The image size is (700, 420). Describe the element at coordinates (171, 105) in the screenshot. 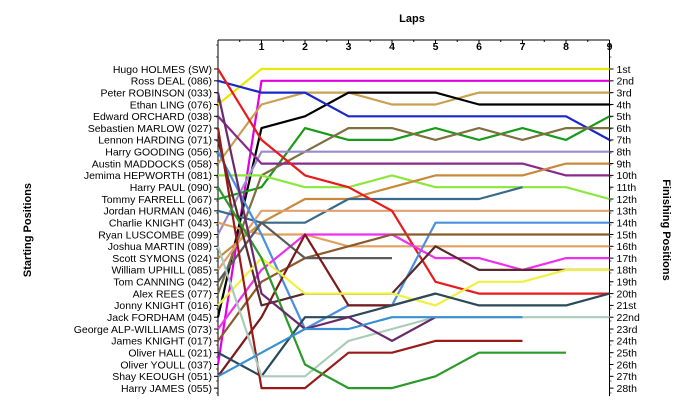

I see `starting-position-label: Ethan LING (076)` at that location.